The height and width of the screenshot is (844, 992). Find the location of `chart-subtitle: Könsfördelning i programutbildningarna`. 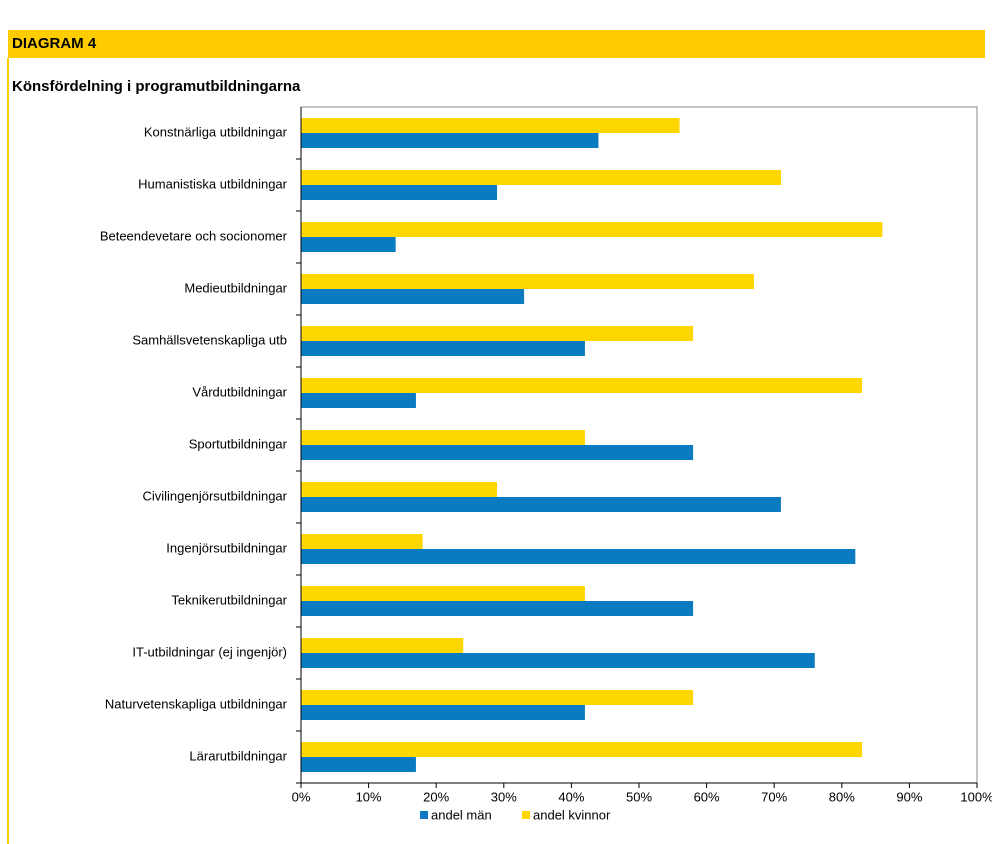

chart-subtitle: Könsfördelning i programutbildningarna is located at coordinates (156, 86).